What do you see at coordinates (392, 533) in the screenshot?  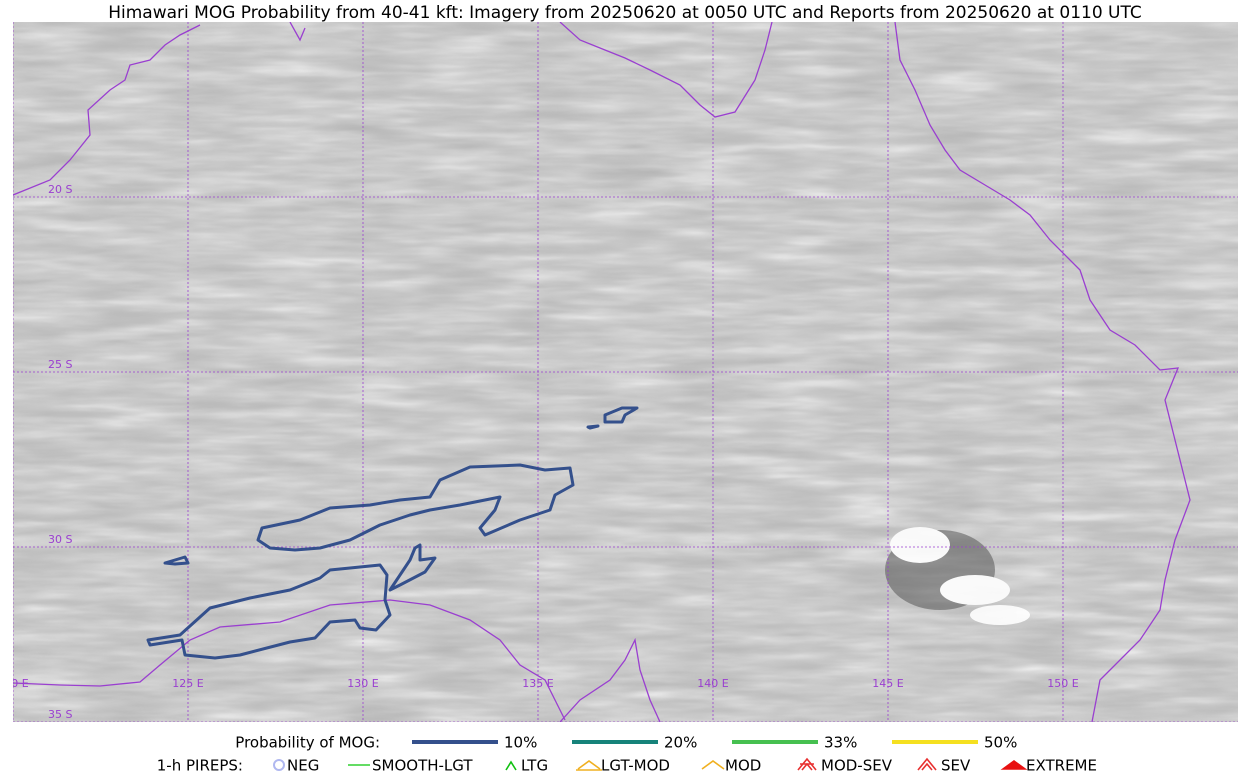 I see `mog-10pct-contours` at bounding box center [392, 533].